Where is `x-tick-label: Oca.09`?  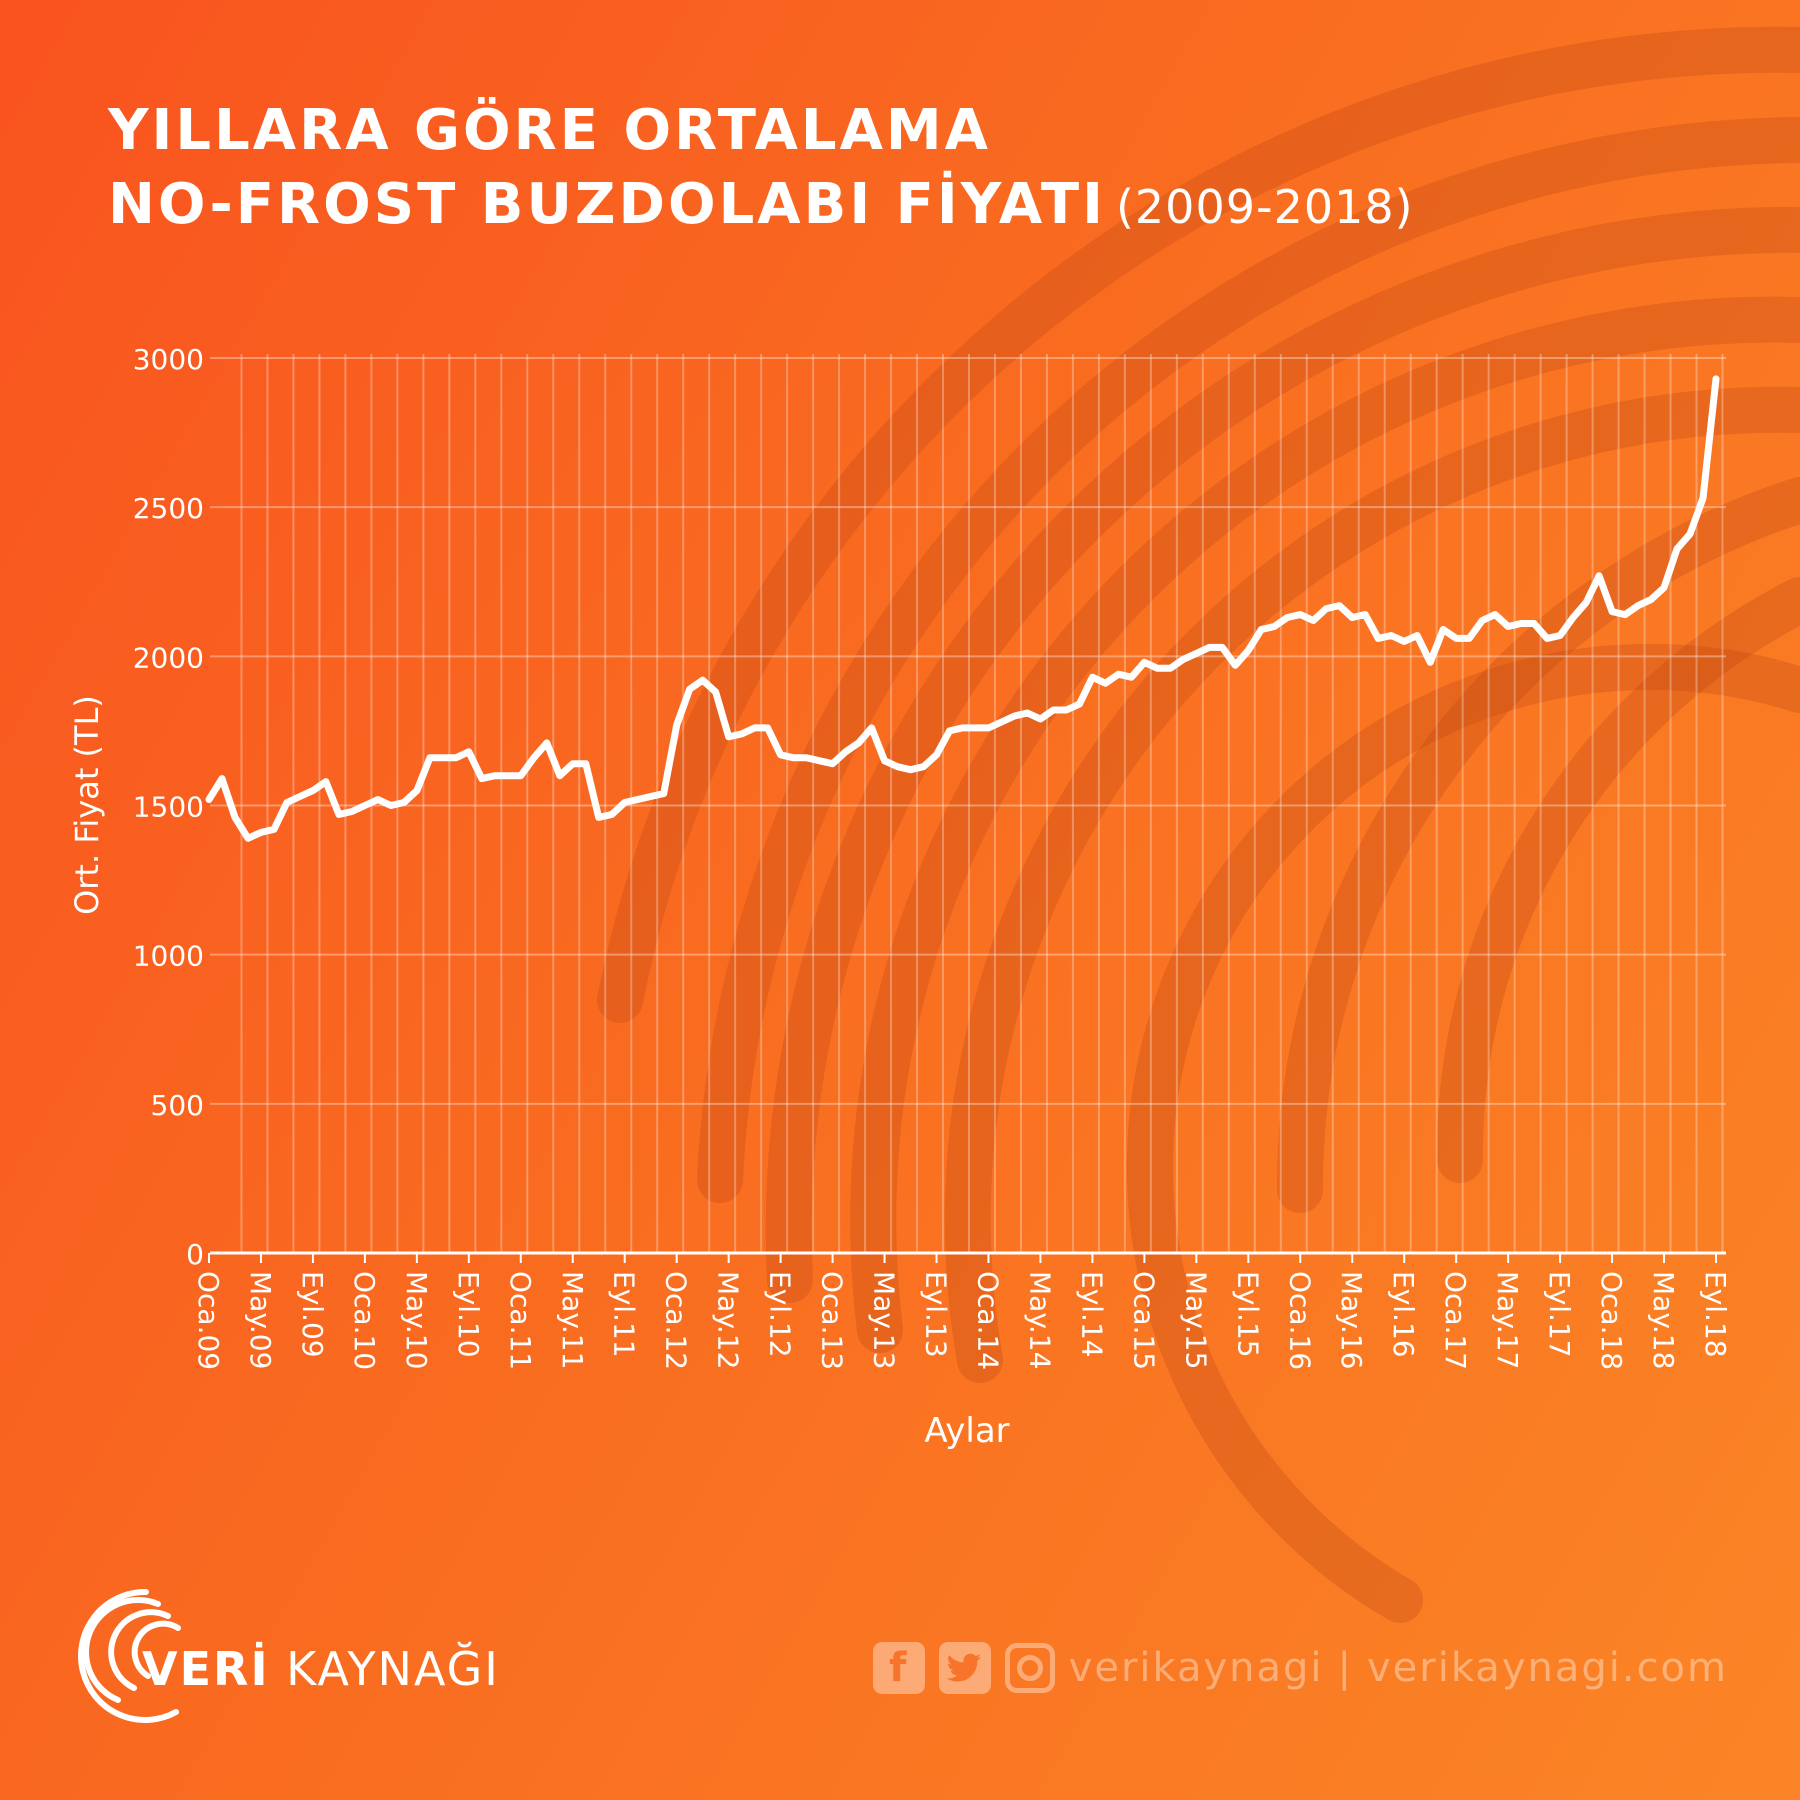
x-tick-label: Oca.09 is located at coordinates (208, 1320).